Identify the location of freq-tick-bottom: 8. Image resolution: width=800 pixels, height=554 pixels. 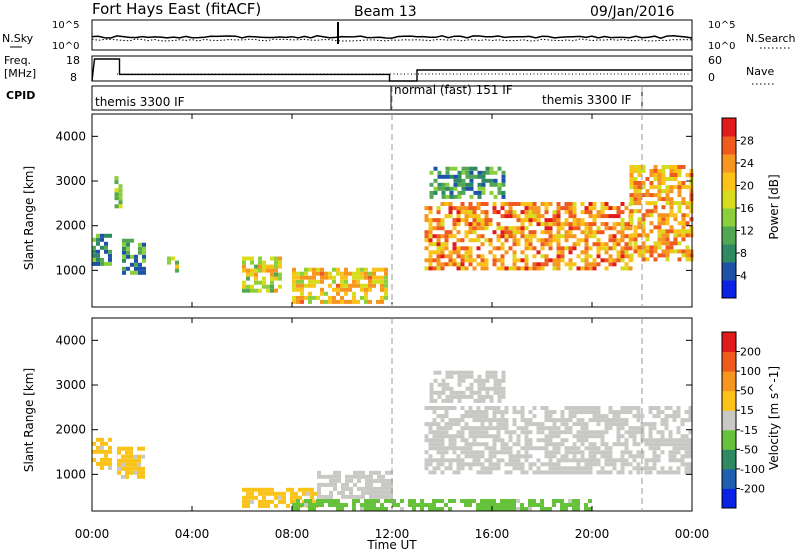
(73, 77).